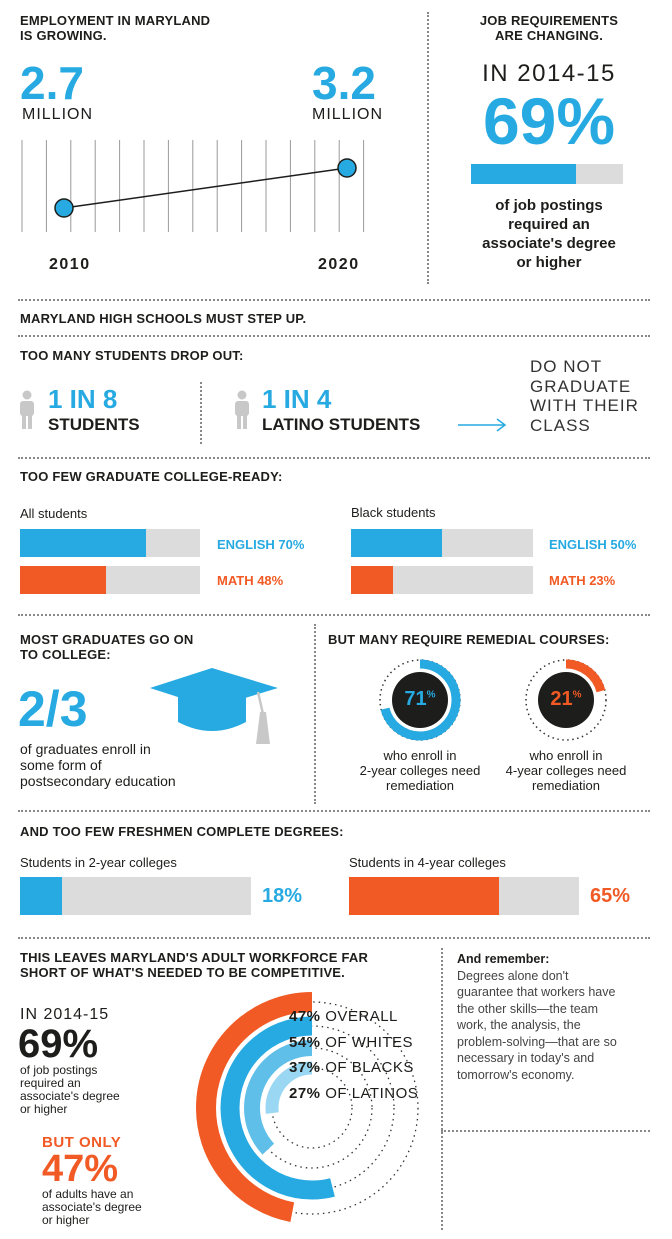  I want to click on all-english-bar, so click(110, 543).